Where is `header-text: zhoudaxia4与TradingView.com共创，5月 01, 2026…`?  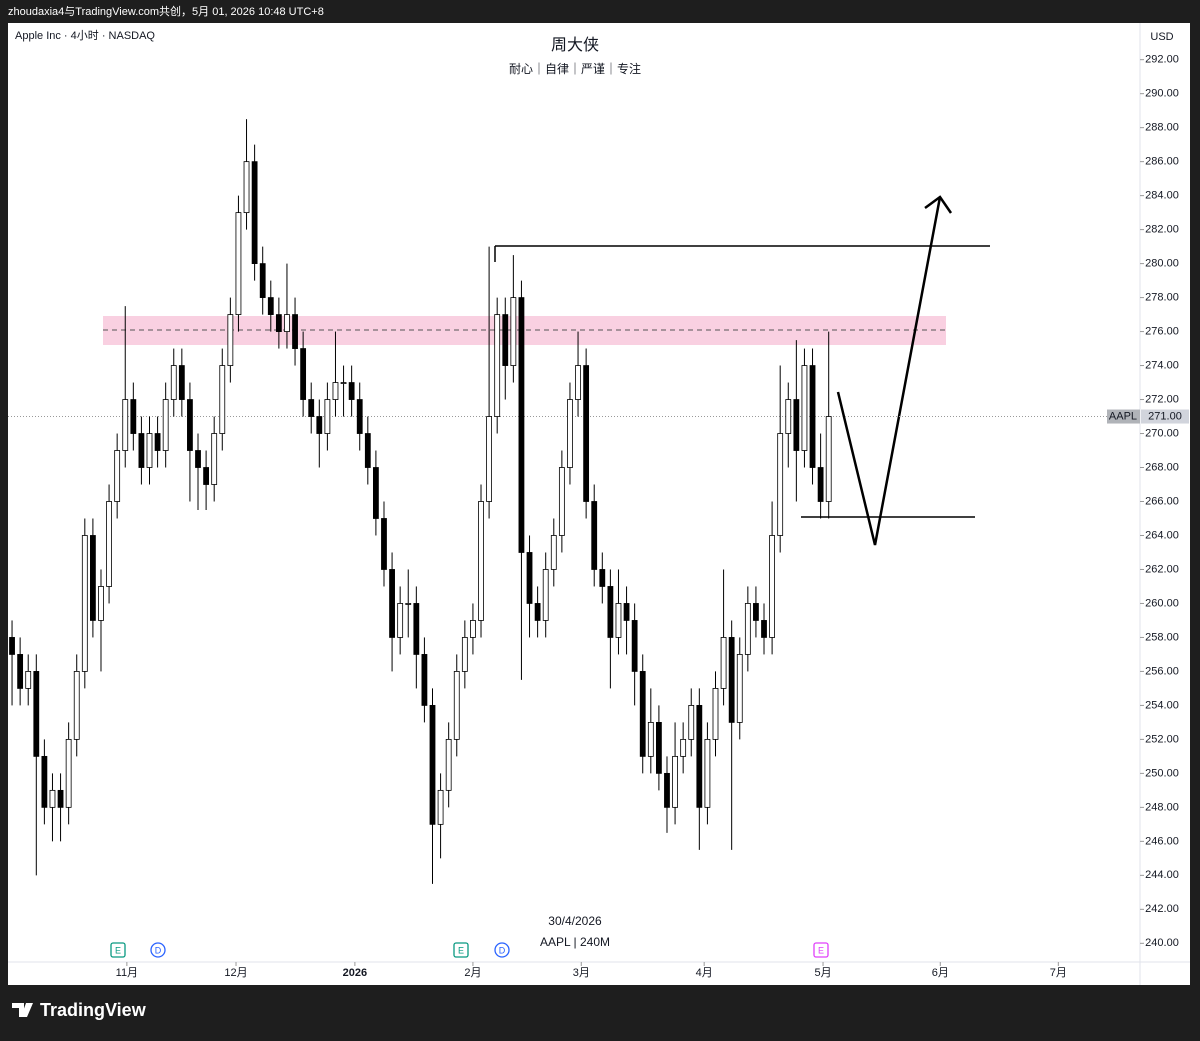 header-text: zhoudaxia4与TradingView.com共创，5月 01, 2026… is located at coordinates (166, 11).